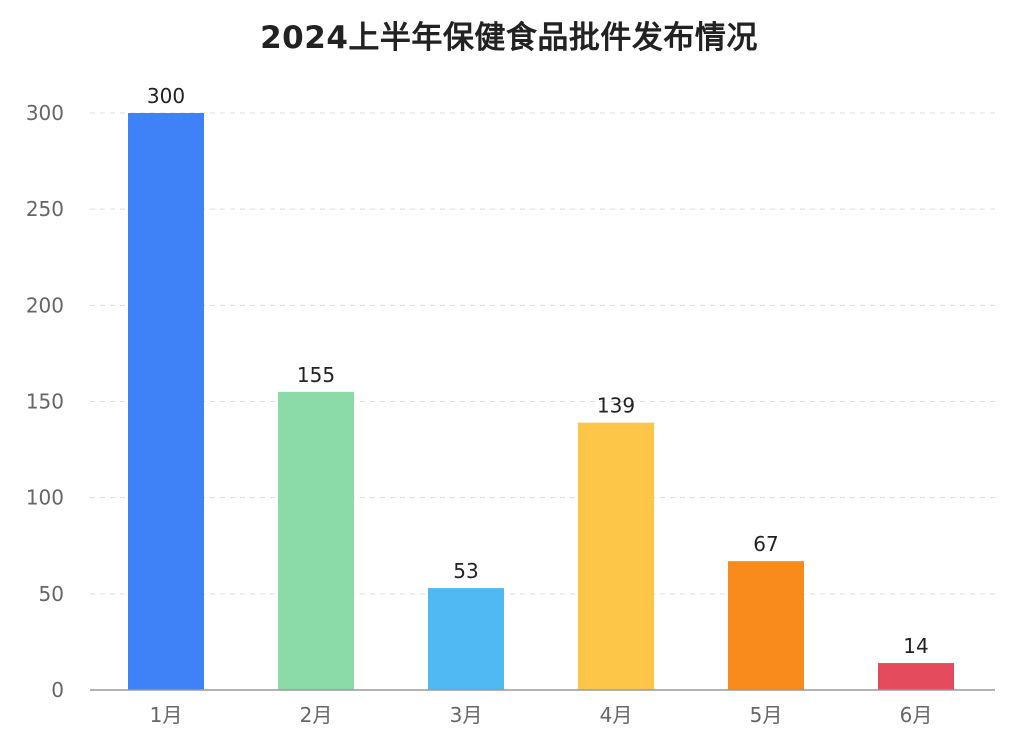  I want to click on y-tick-label-50: 50, so click(51, 594).